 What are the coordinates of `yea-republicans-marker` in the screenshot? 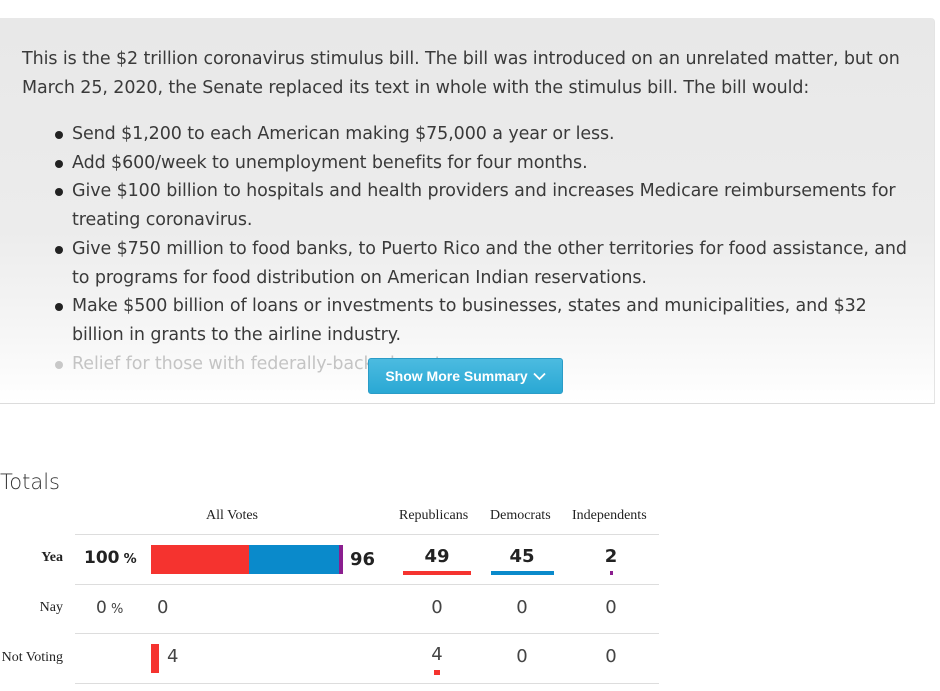 It's located at (437, 573).